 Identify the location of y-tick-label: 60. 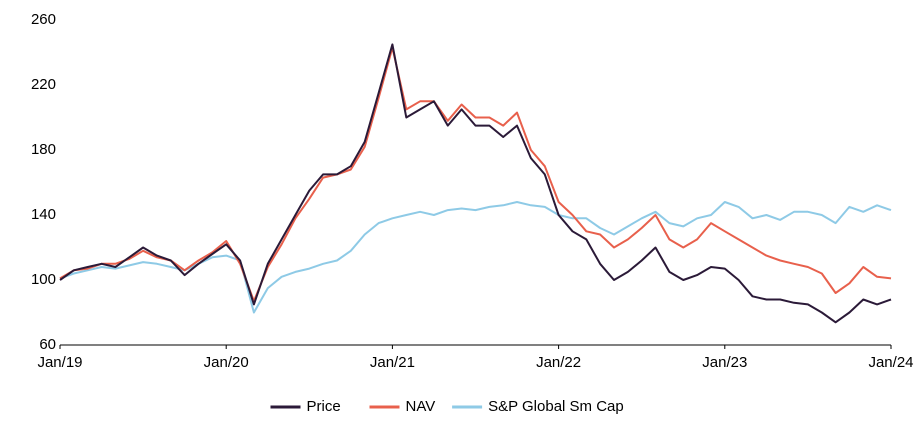
(47, 344).